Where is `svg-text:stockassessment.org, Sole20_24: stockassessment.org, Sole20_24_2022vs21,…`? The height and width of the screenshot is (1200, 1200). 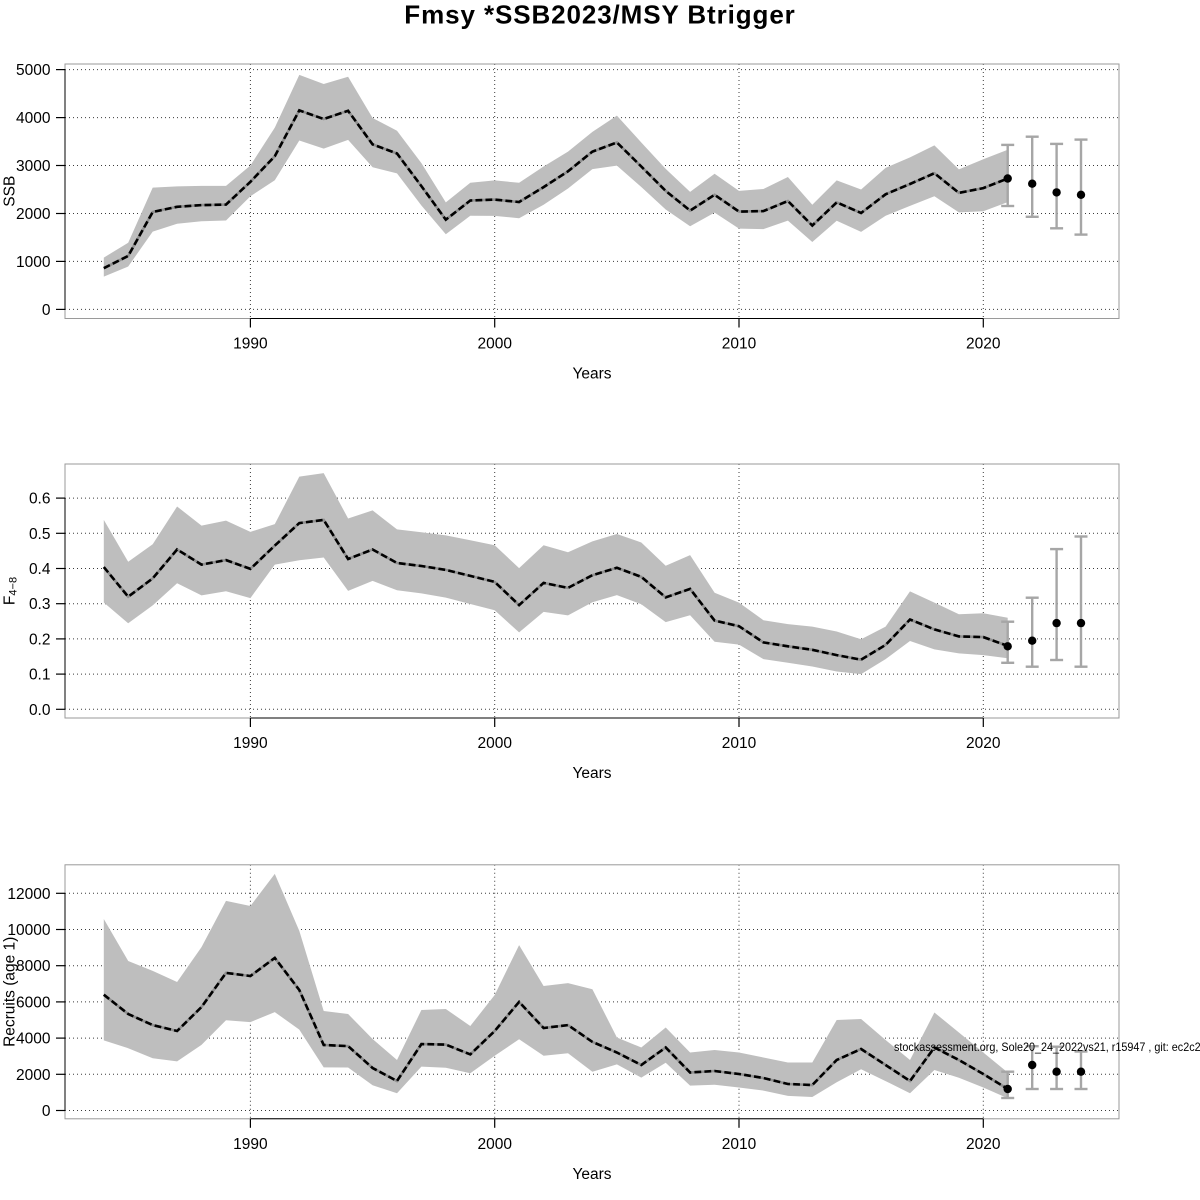
svg-text:stockassessment.org, Sole20_24: stockassessment.org, Sole20_24_2022vs21,… is located at coordinates (1047, 1047).